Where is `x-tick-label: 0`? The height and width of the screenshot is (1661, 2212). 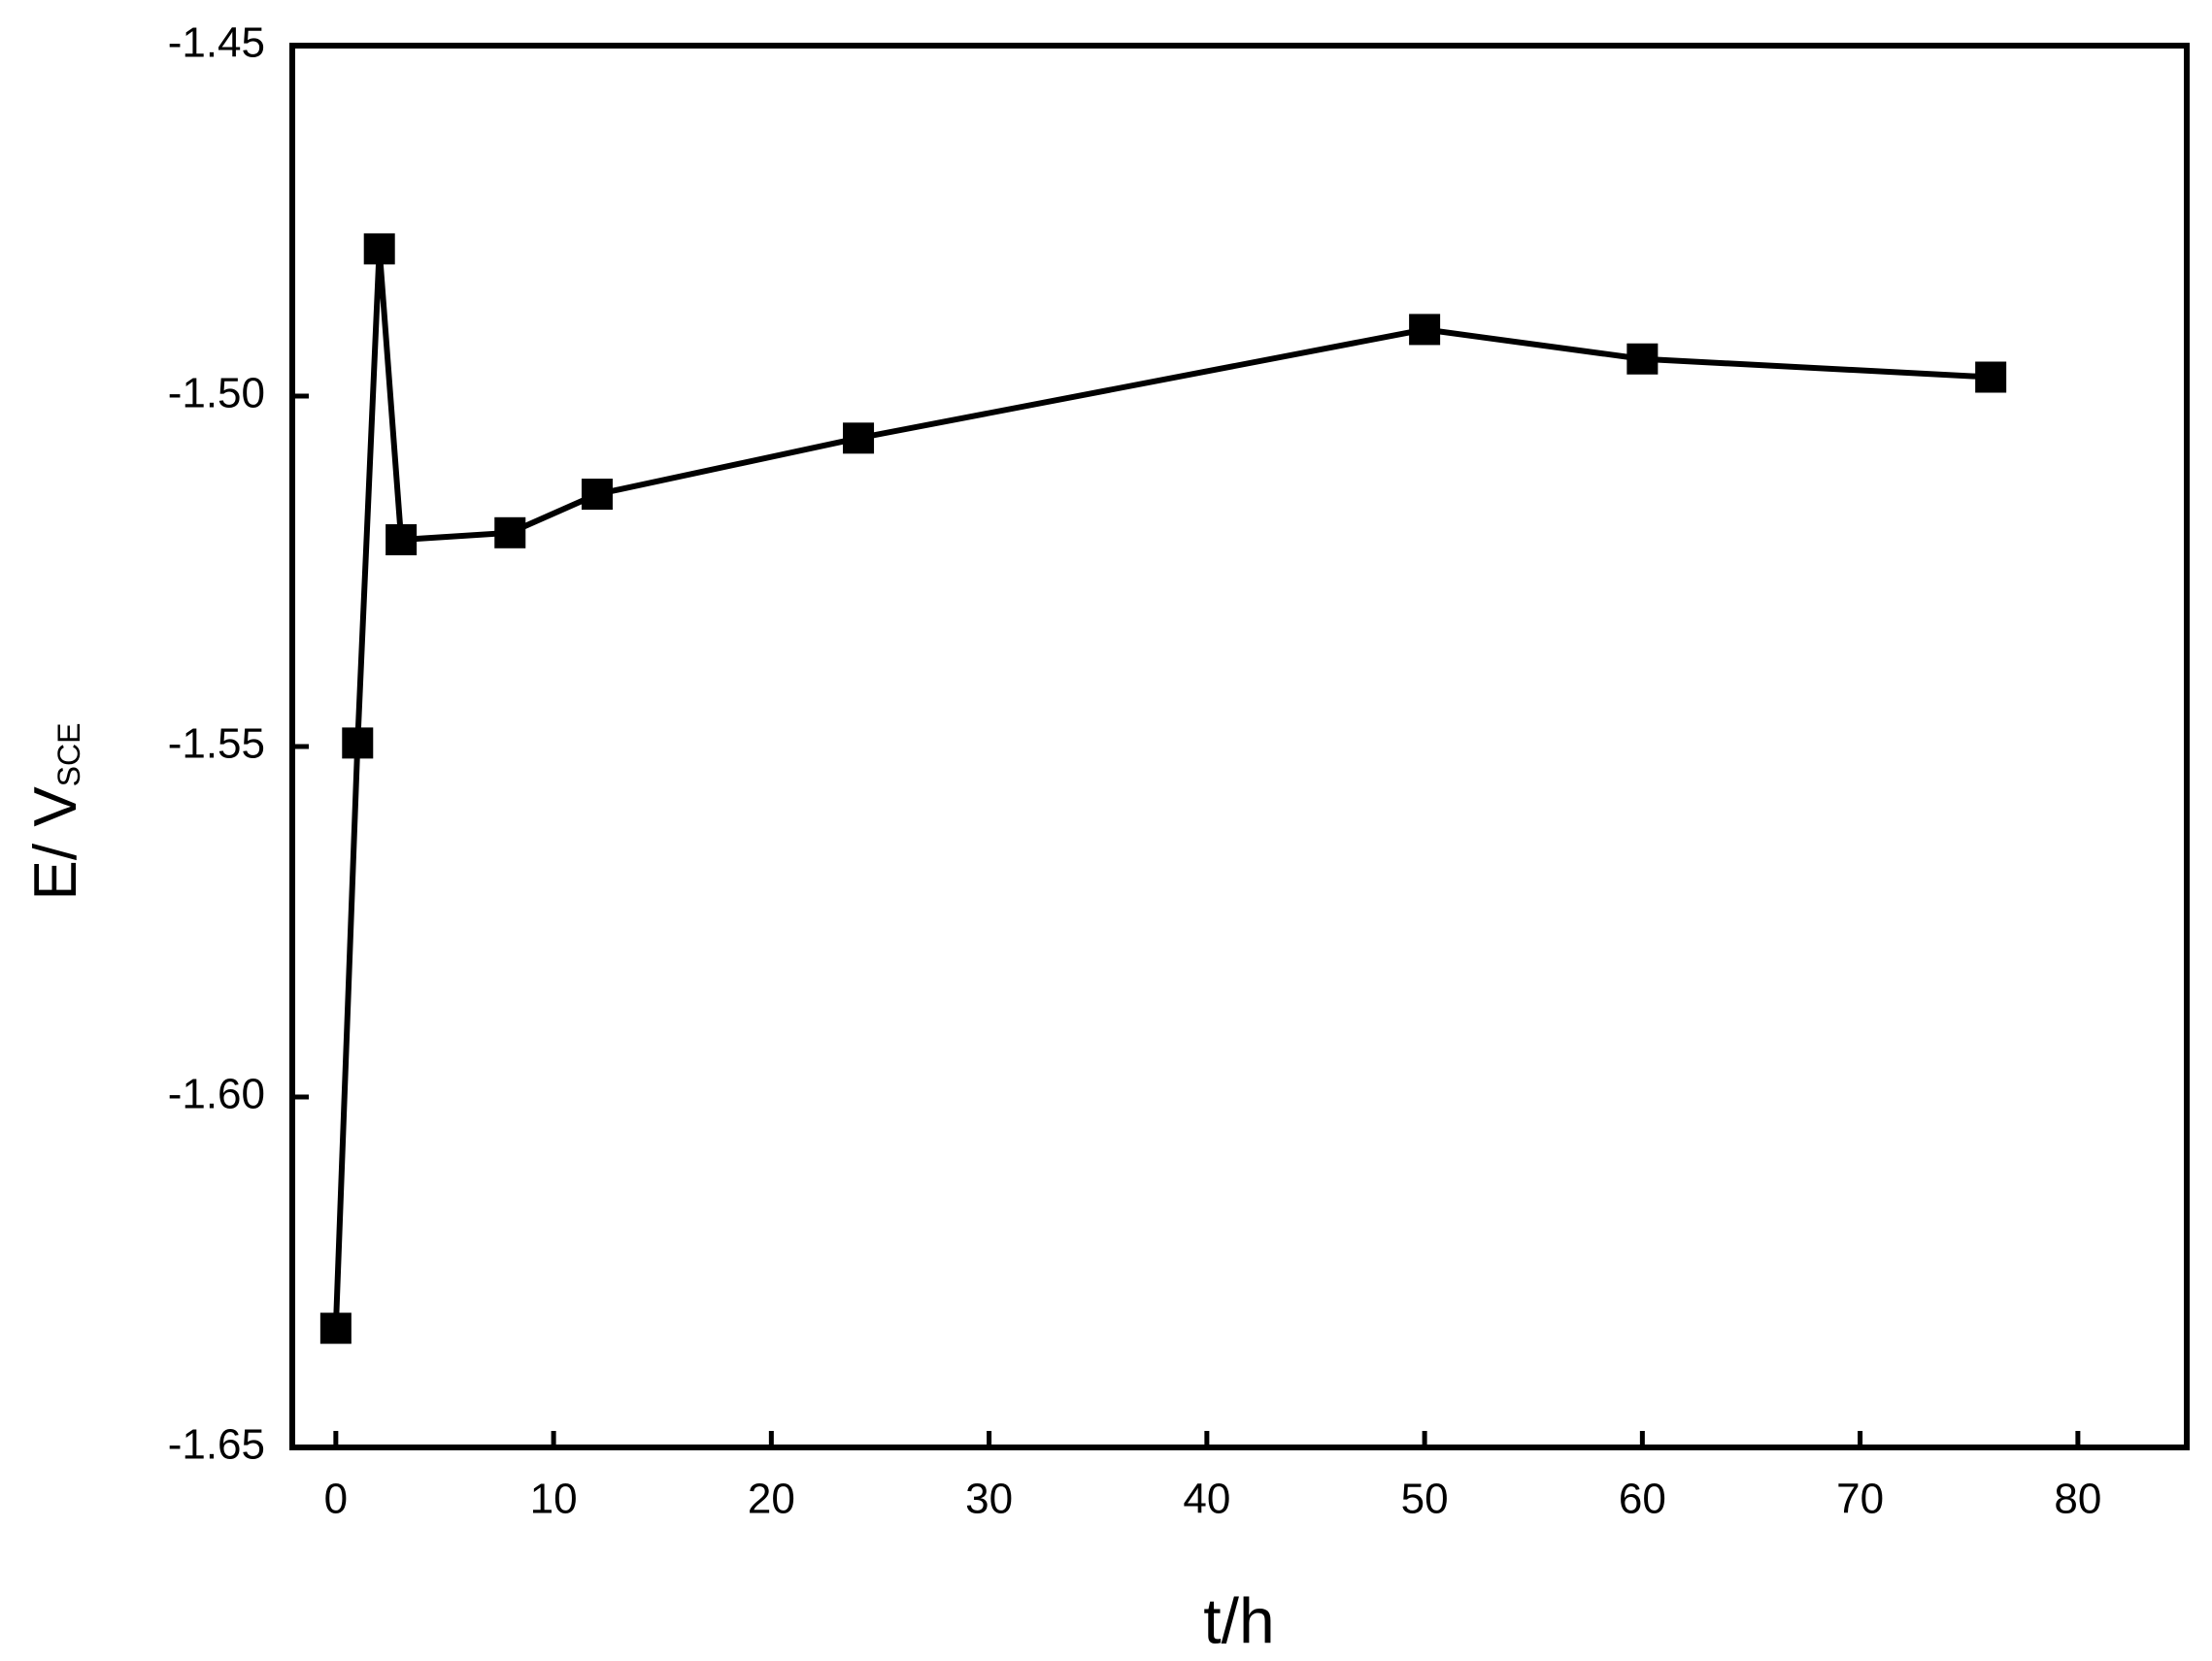
x-tick-label: 0 is located at coordinates (336, 1499).